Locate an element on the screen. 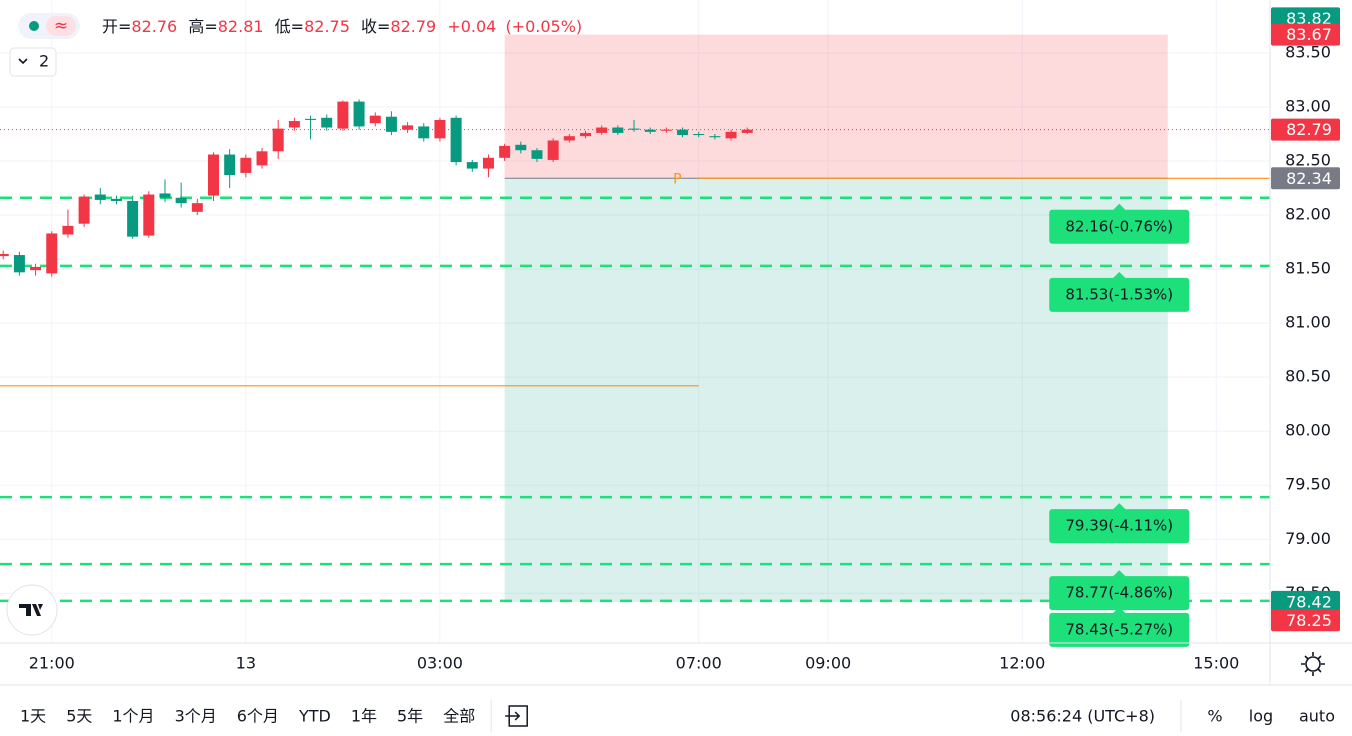 Image resolution: width=1352 pixels, height=736 pixels. x-tick-label: 07:00 is located at coordinates (699, 663).